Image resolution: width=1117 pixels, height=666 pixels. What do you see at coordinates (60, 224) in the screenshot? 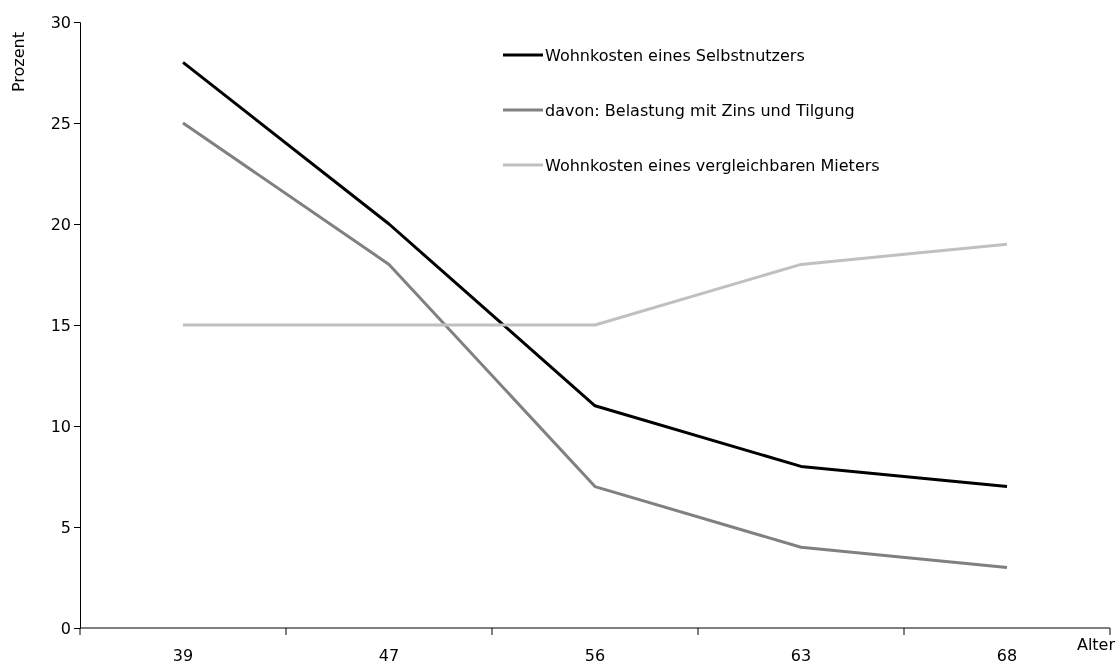
I see `y-tick-label: 20` at bounding box center [60, 224].